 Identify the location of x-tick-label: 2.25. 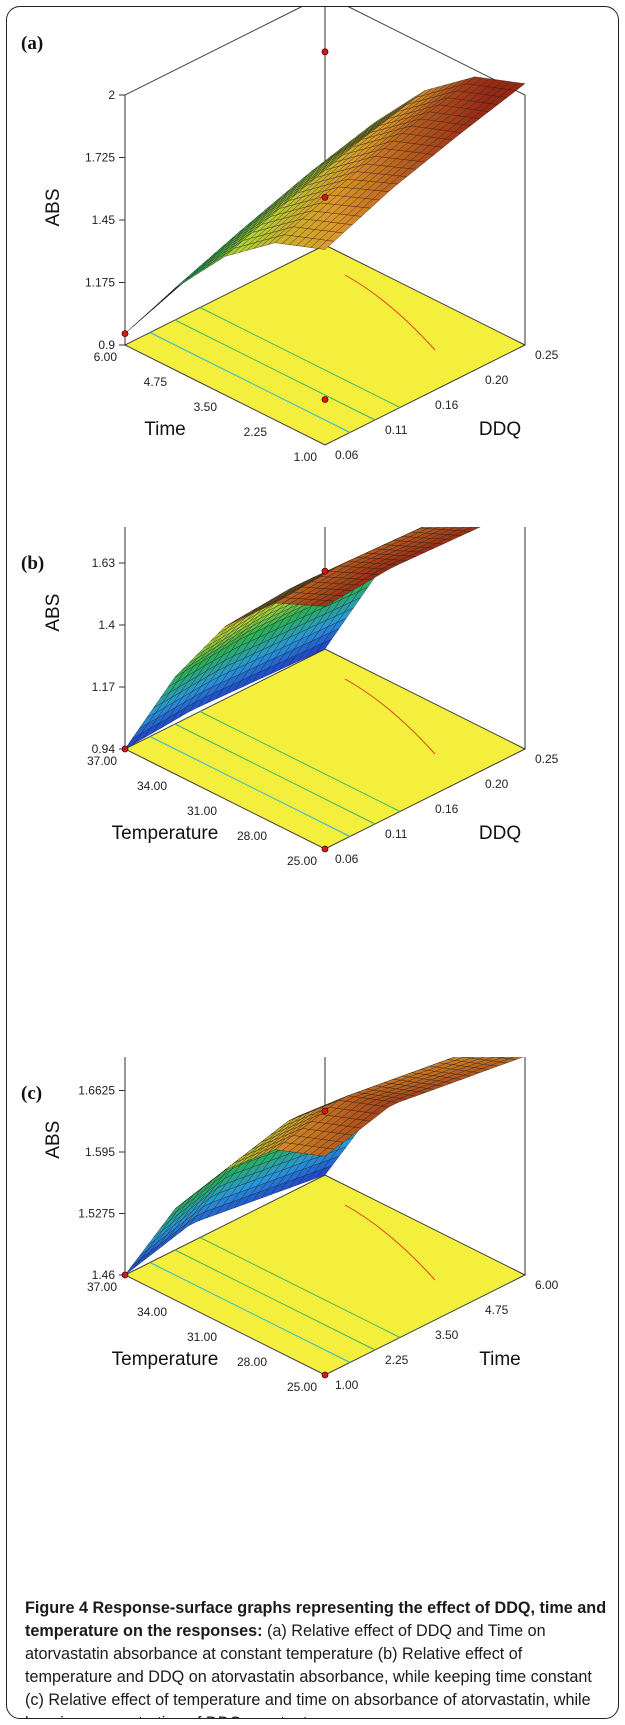
(256, 432).